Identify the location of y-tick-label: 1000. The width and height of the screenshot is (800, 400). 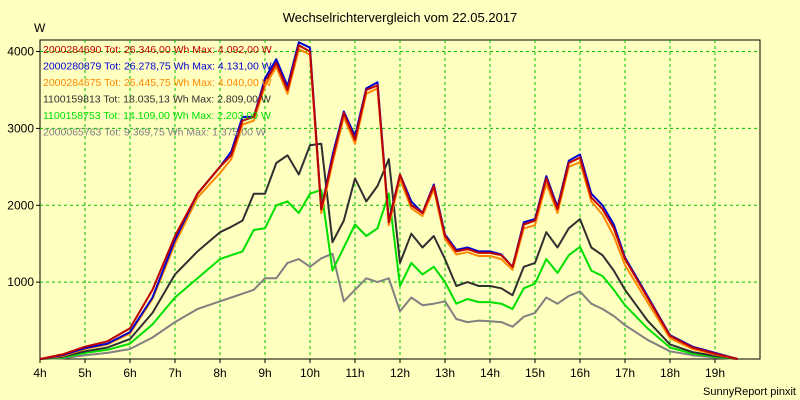
(20, 282).